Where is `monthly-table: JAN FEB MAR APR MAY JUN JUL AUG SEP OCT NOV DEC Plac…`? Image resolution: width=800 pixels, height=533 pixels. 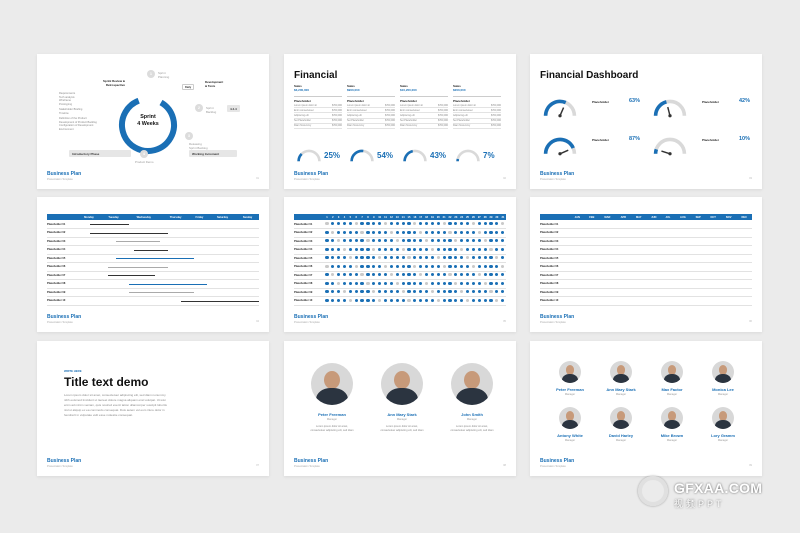 monthly-table: JAN FEB MAR APR MAY JUN JUL AUG SEP OCT NOV DEC Plac… is located at coordinates (646, 260).